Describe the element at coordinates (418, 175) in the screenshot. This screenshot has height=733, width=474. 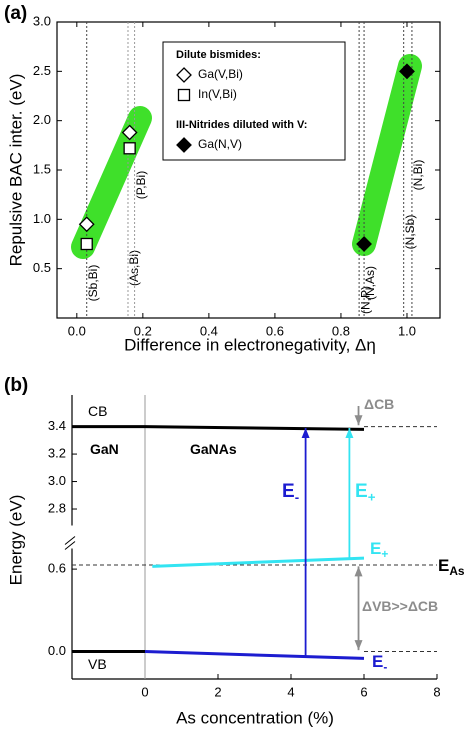
I see `ref-line-label: (N,Bi)` at that location.